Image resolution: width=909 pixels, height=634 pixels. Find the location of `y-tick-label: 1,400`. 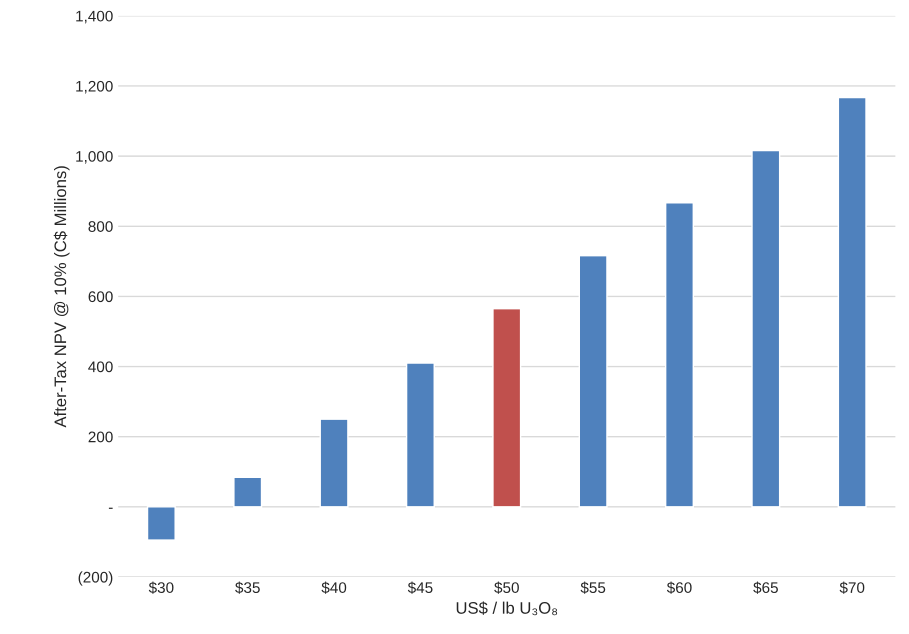

y-tick-label: 1,400 is located at coordinates (94, 17).